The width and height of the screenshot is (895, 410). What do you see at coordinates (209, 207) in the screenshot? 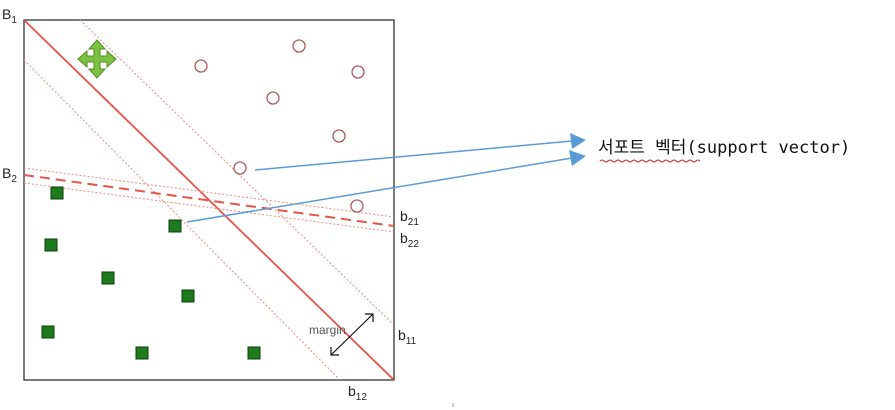
I see `margin-line-b22` at bounding box center [209, 207].